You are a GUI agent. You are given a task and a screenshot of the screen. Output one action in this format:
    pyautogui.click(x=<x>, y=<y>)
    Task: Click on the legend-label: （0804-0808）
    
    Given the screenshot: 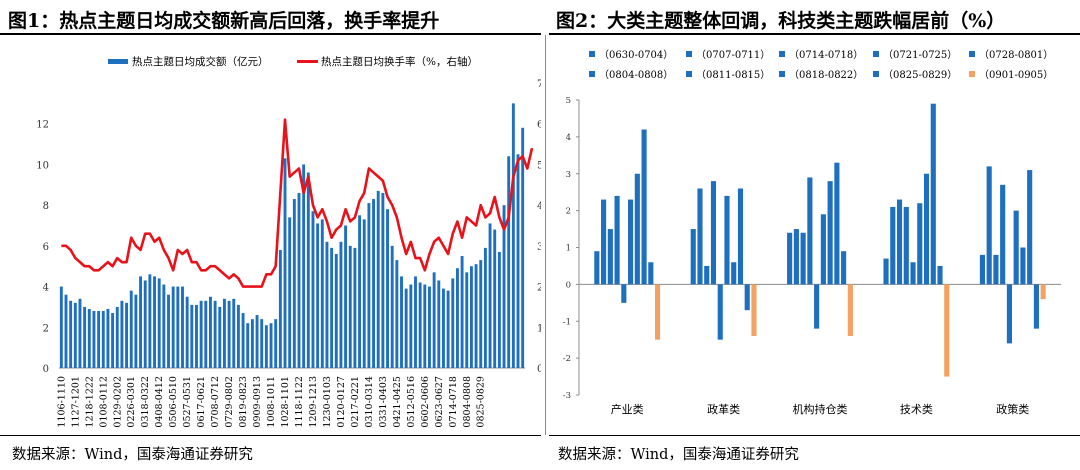 What is the action you would take?
    pyautogui.click(x=636, y=75)
    